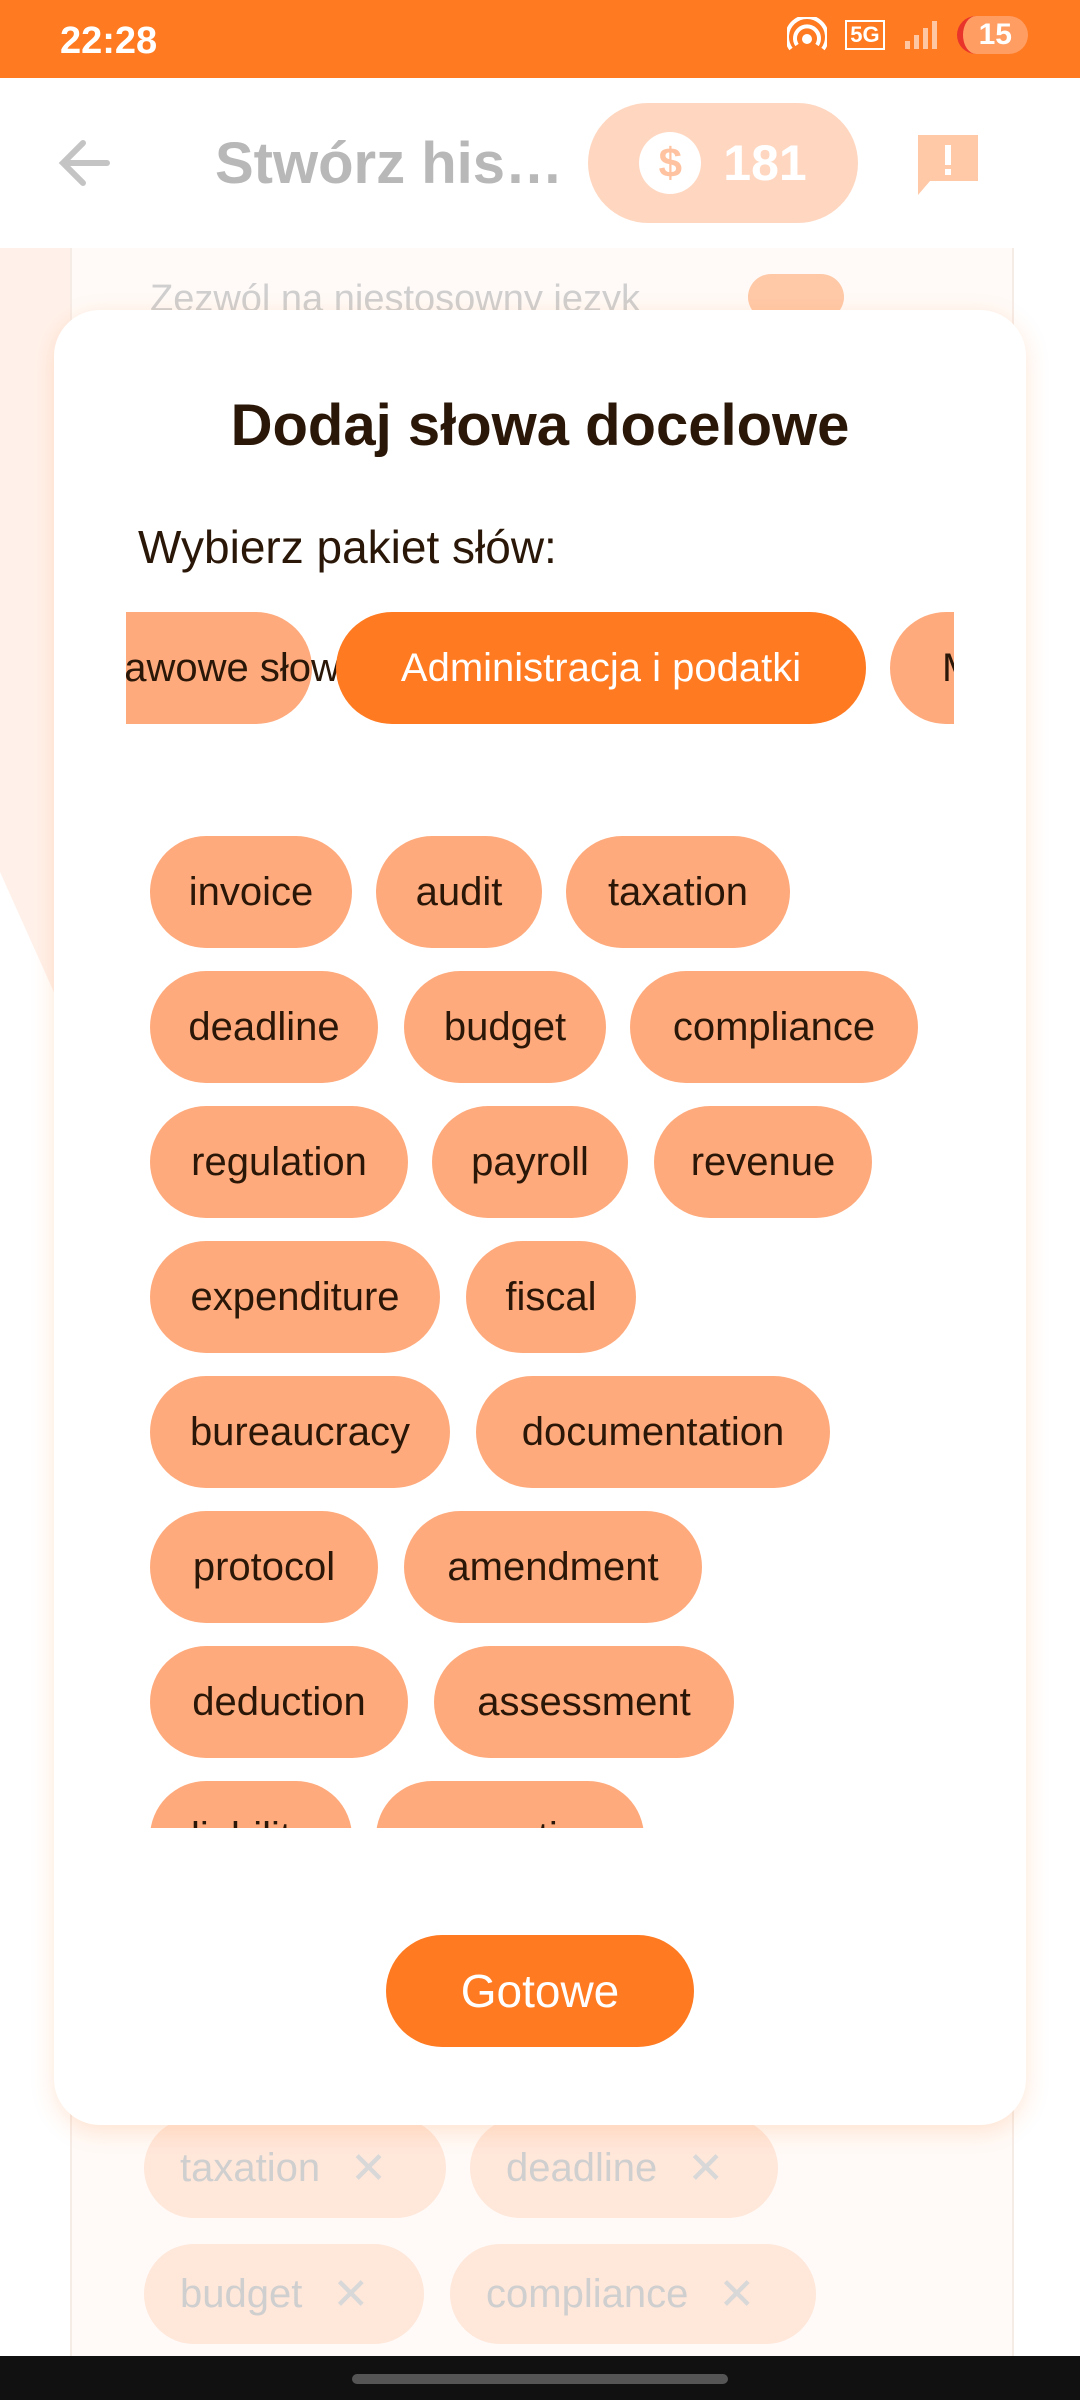 Image resolution: width=1080 pixels, height=2400 pixels. I want to click on network-5g-icon: 5G, so click(865, 35).